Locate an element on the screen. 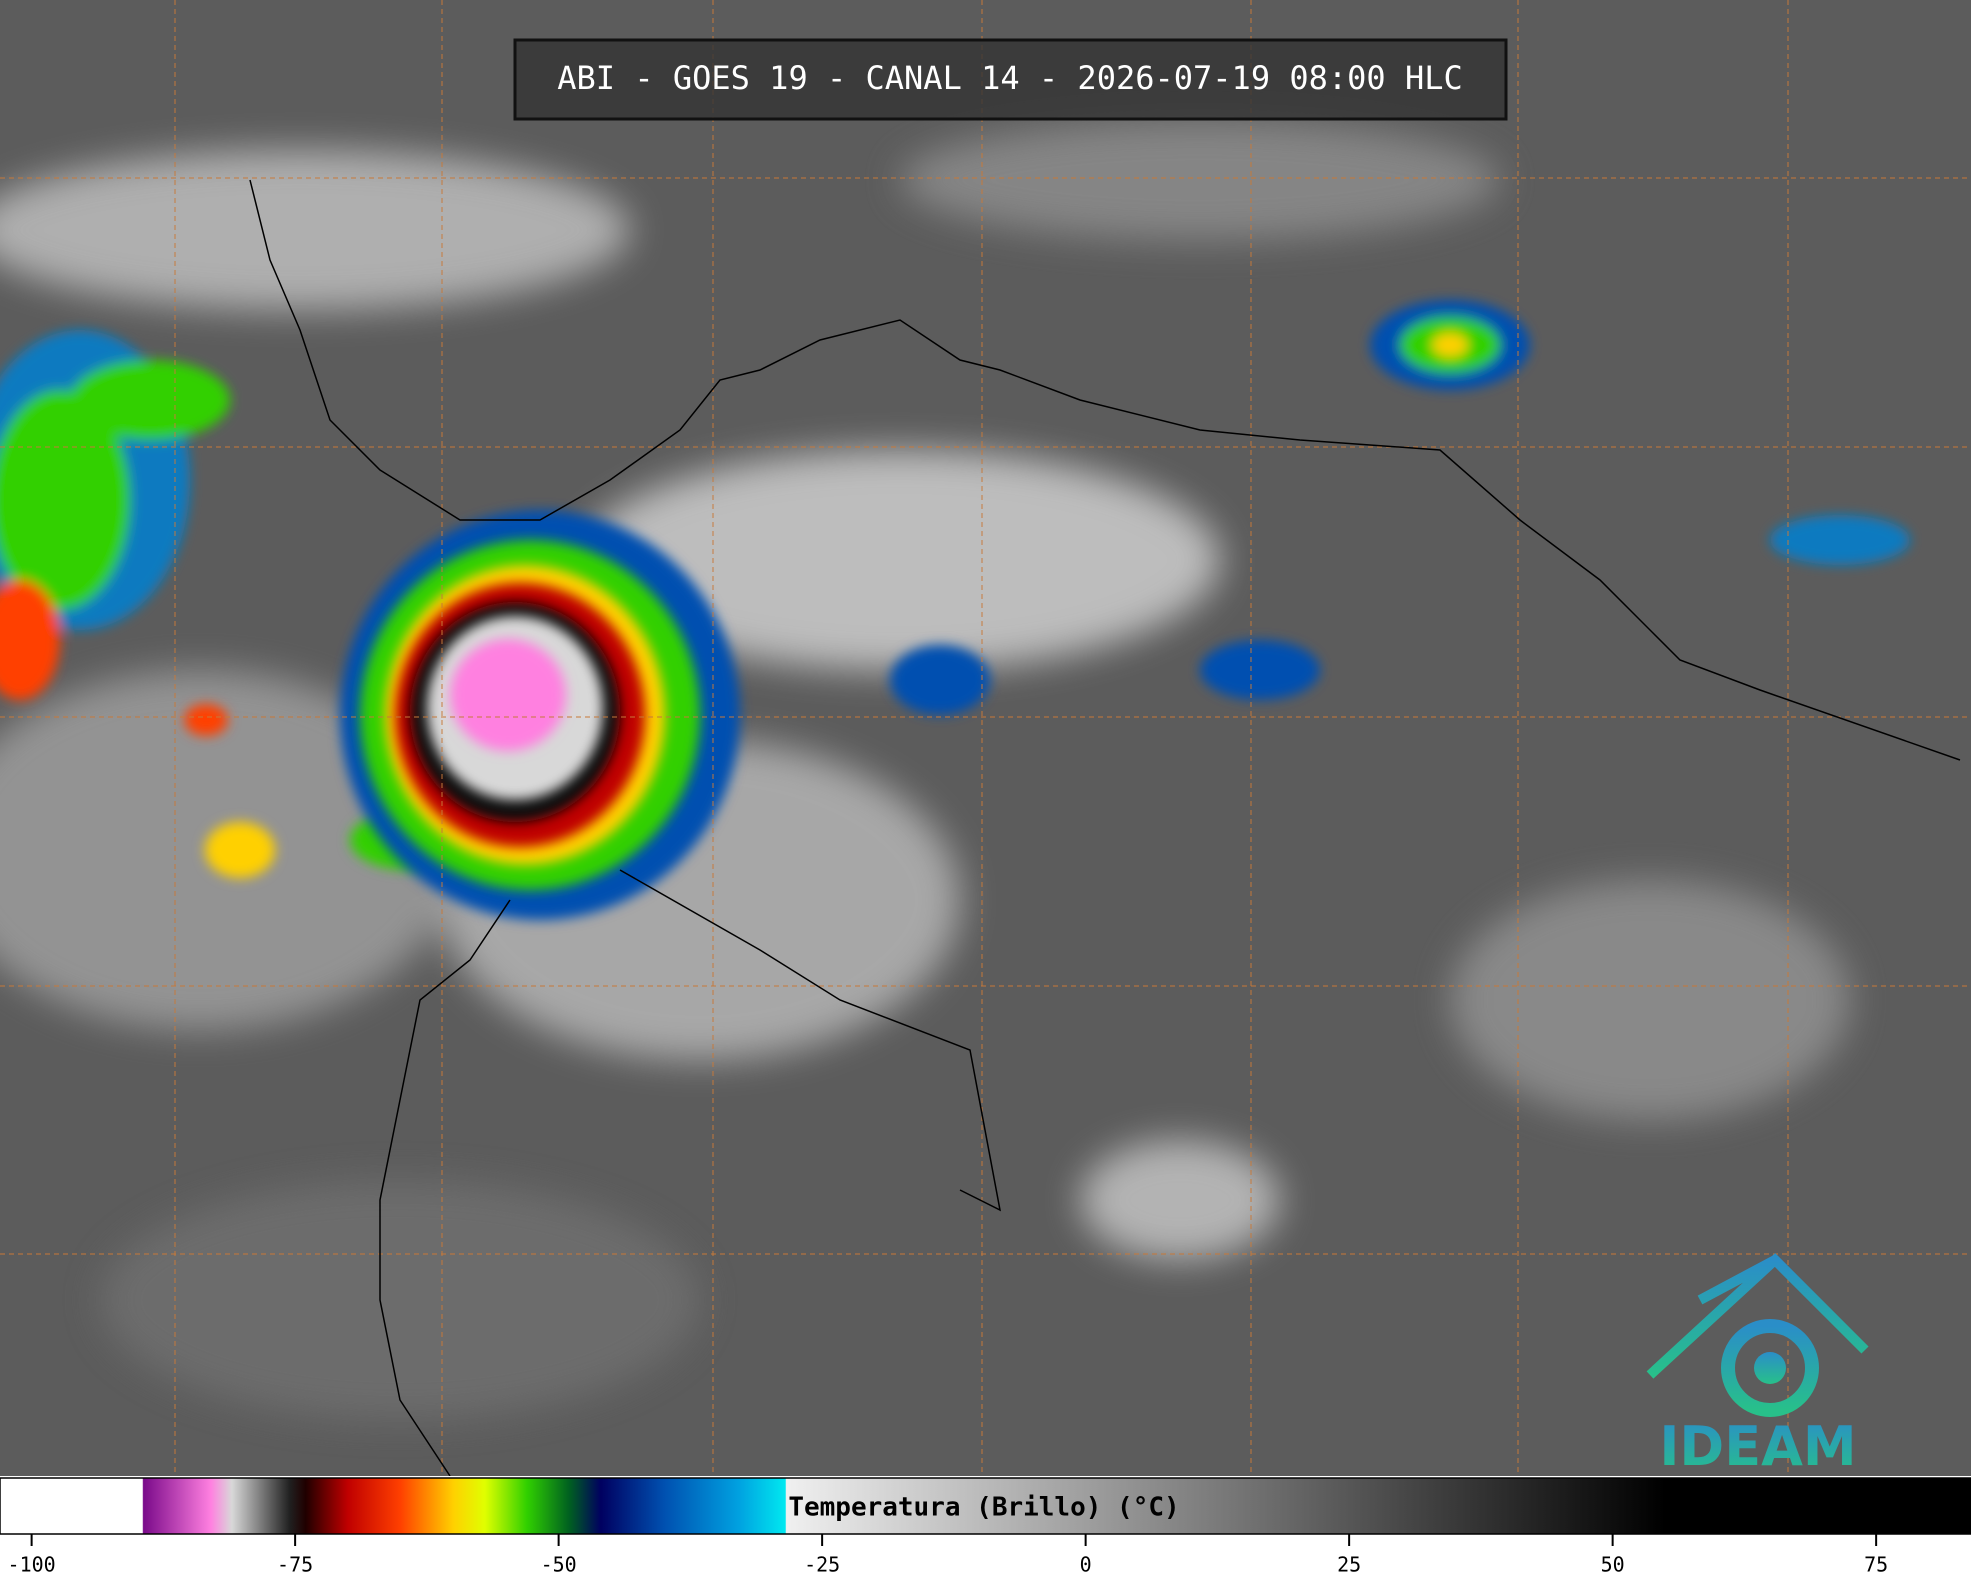 The width and height of the screenshot is (1971, 1577). colorbar-tick-label: 75 is located at coordinates (1876, 1565).